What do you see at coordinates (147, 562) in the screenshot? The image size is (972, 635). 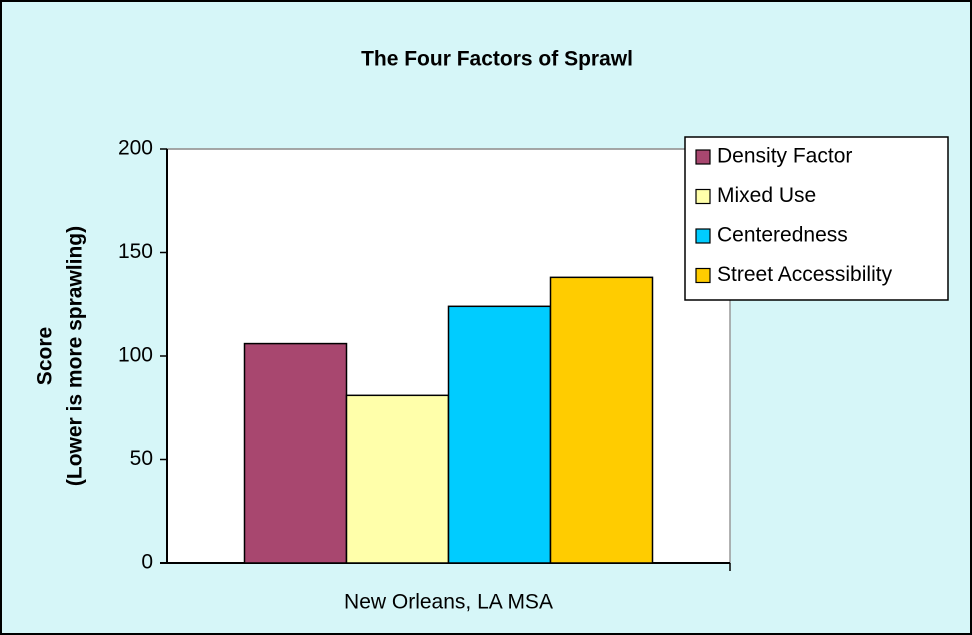 I see `y-tick-label: 0` at bounding box center [147, 562].